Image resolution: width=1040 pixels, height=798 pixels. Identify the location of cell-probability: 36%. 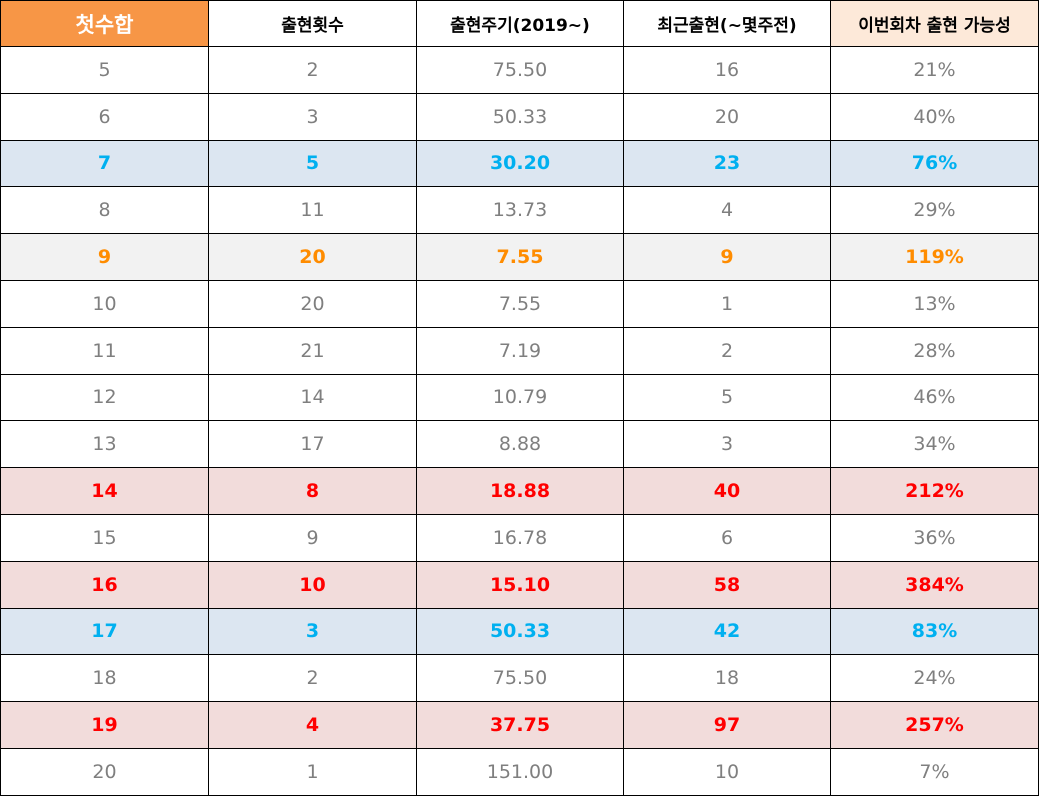
(934, 537).